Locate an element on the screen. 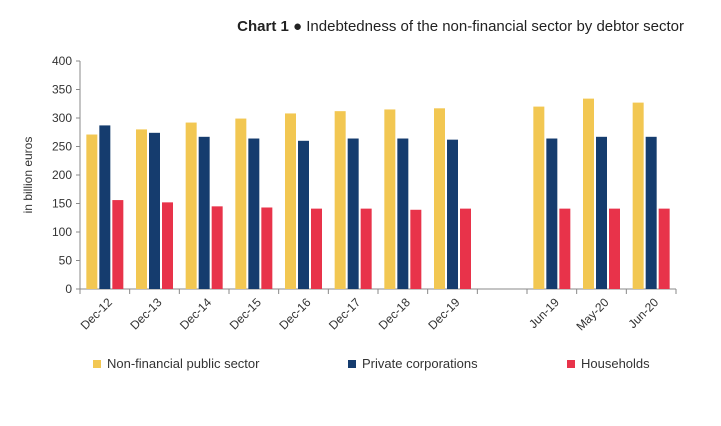  y-tick-label: 300 is located at coordinates (62, 118).